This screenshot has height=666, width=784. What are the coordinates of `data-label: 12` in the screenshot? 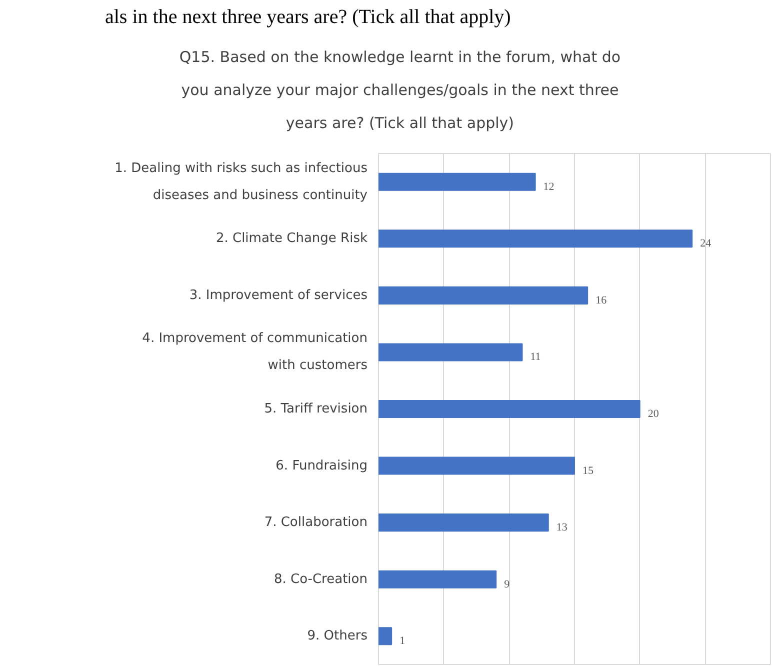 It's located at (548, 186).